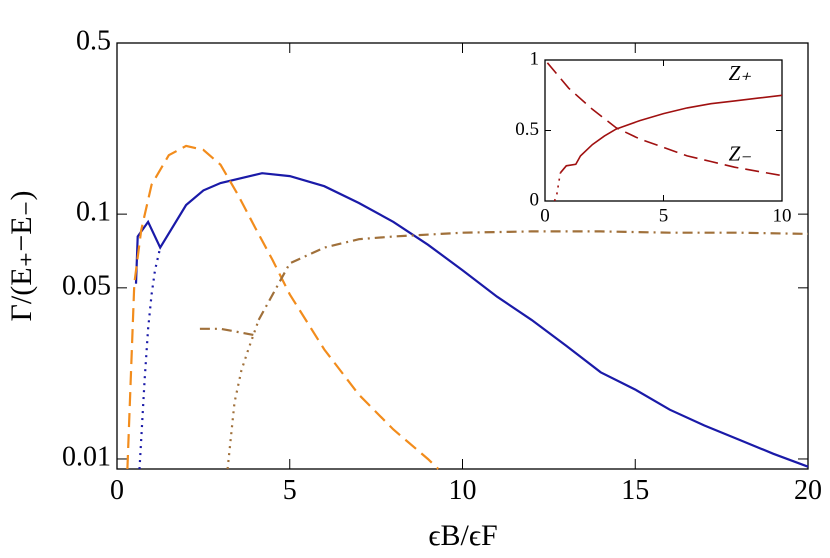 This screenshot has width=830, height=558. I want to click on y-axis-label: Γ/(E₊−E₋), so click(21, 256).